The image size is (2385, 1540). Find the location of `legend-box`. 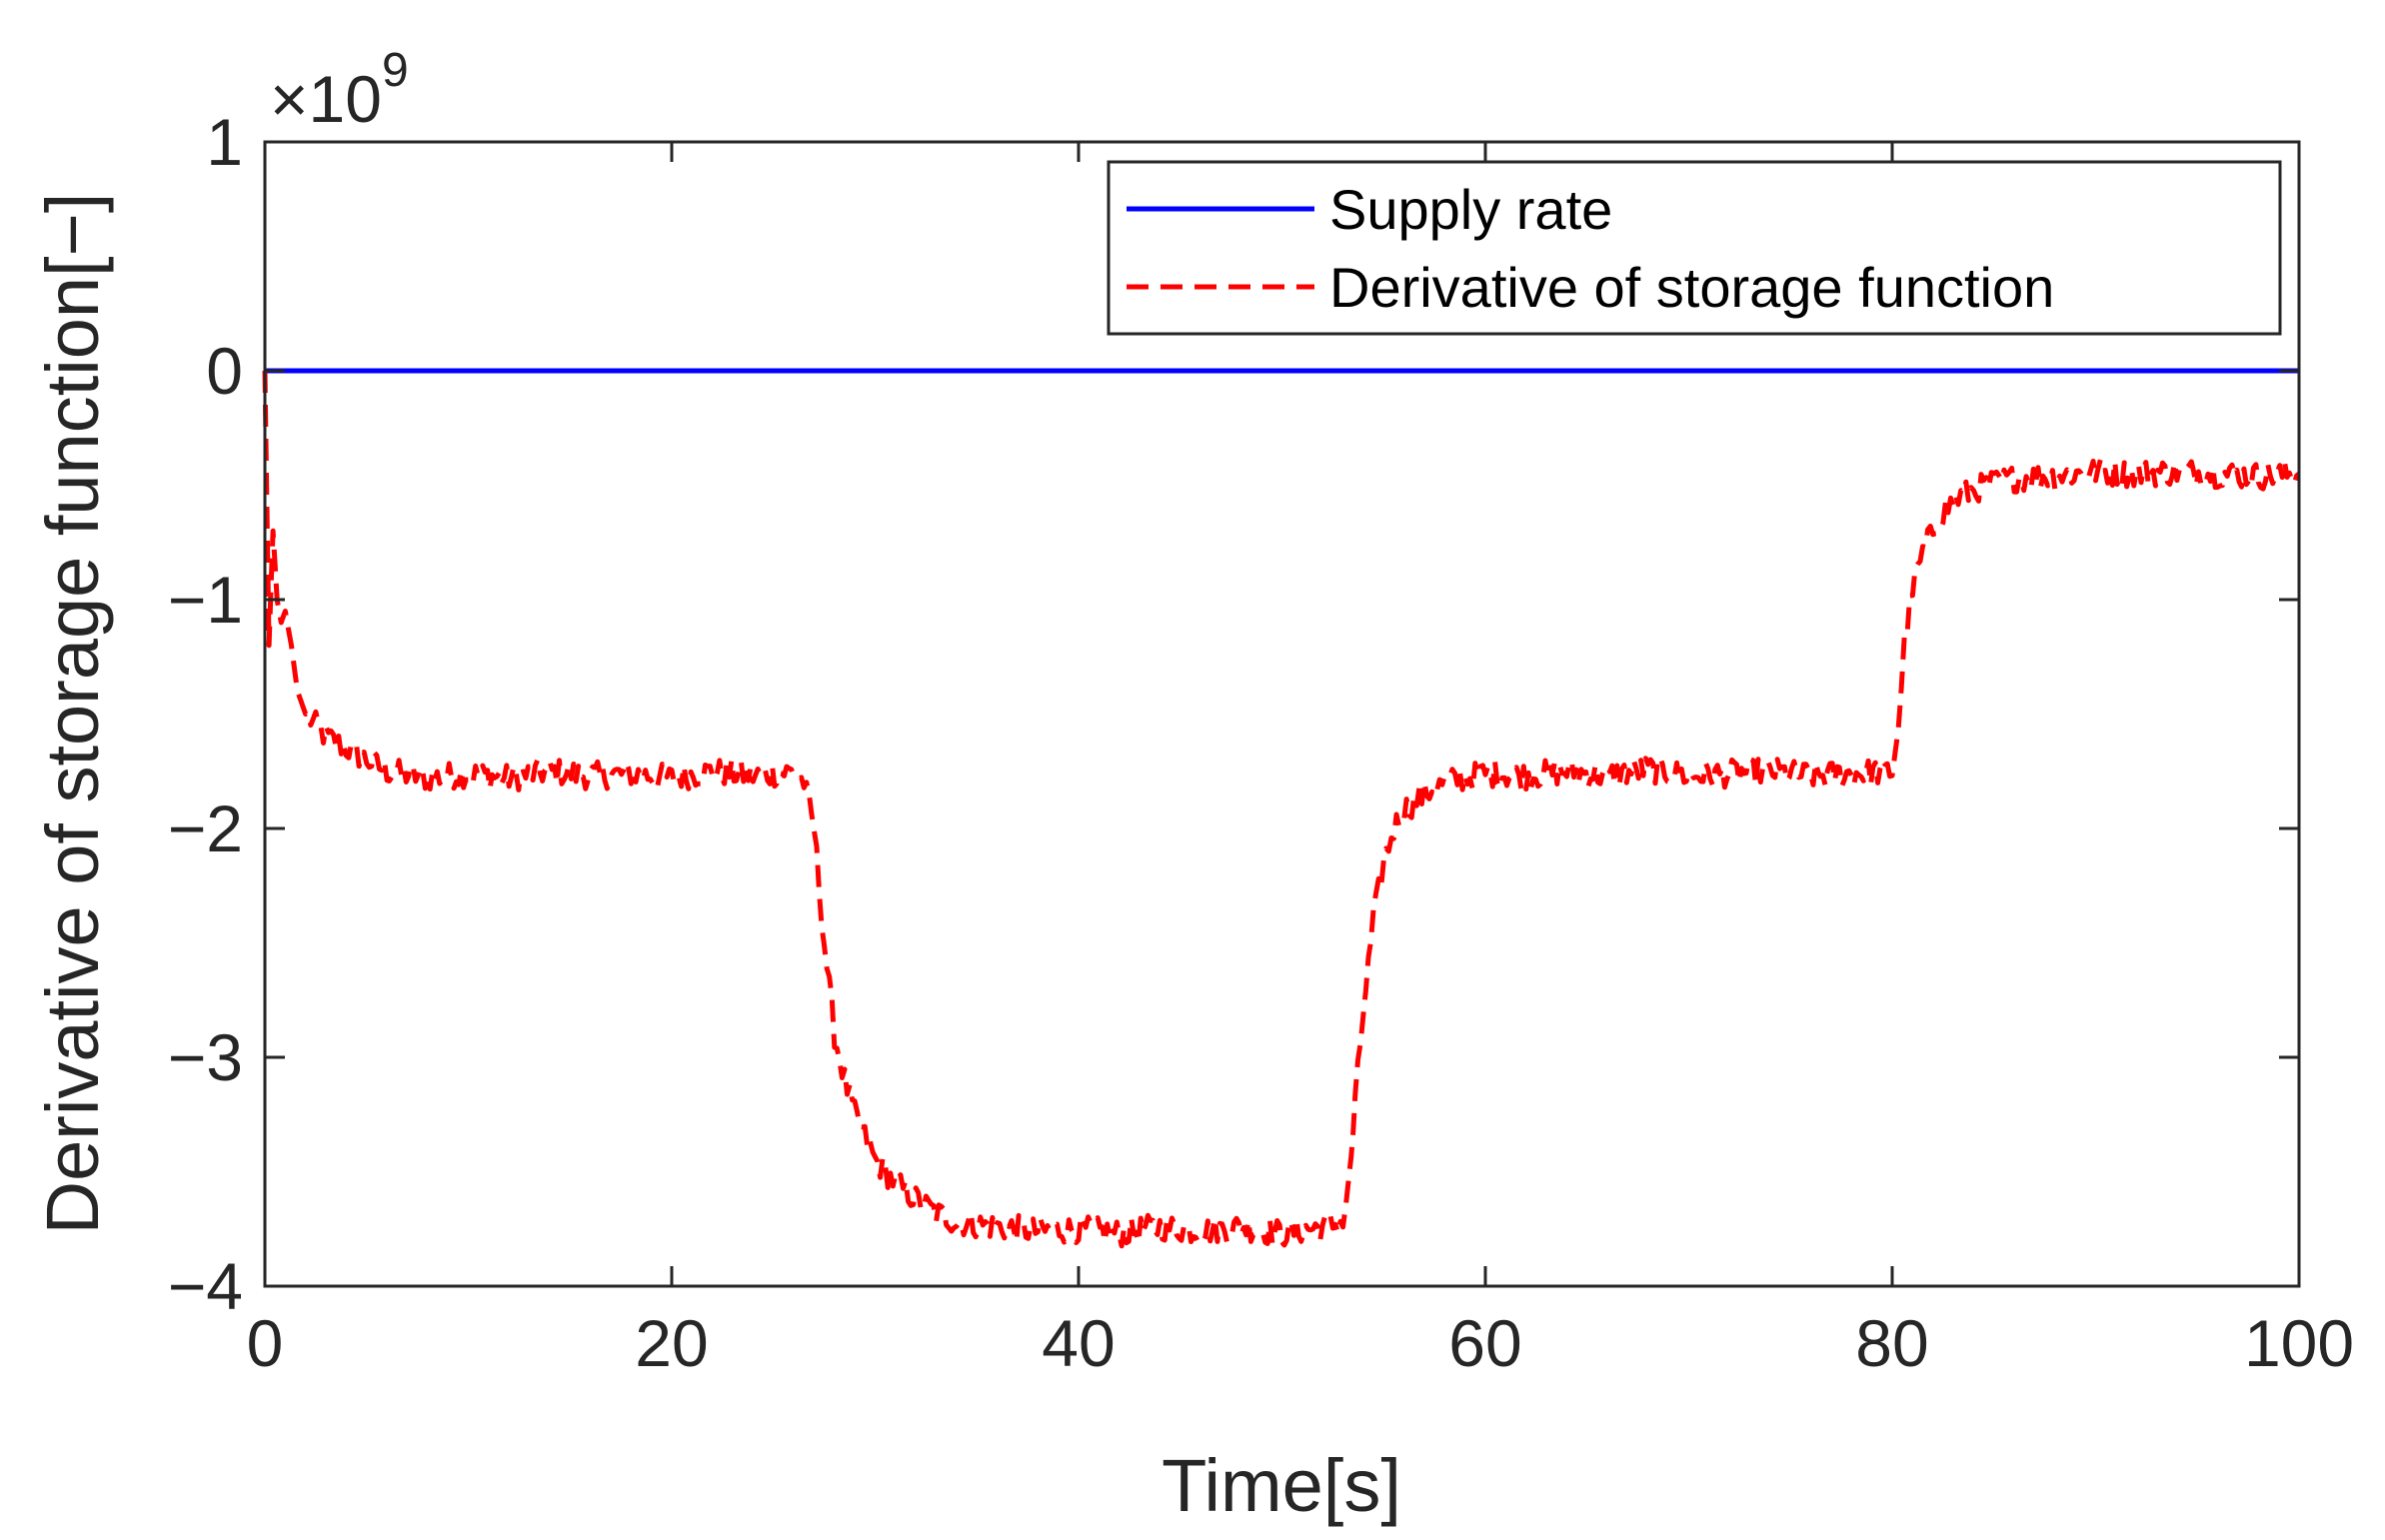

legend-box is located at coordinates (1694, 248).